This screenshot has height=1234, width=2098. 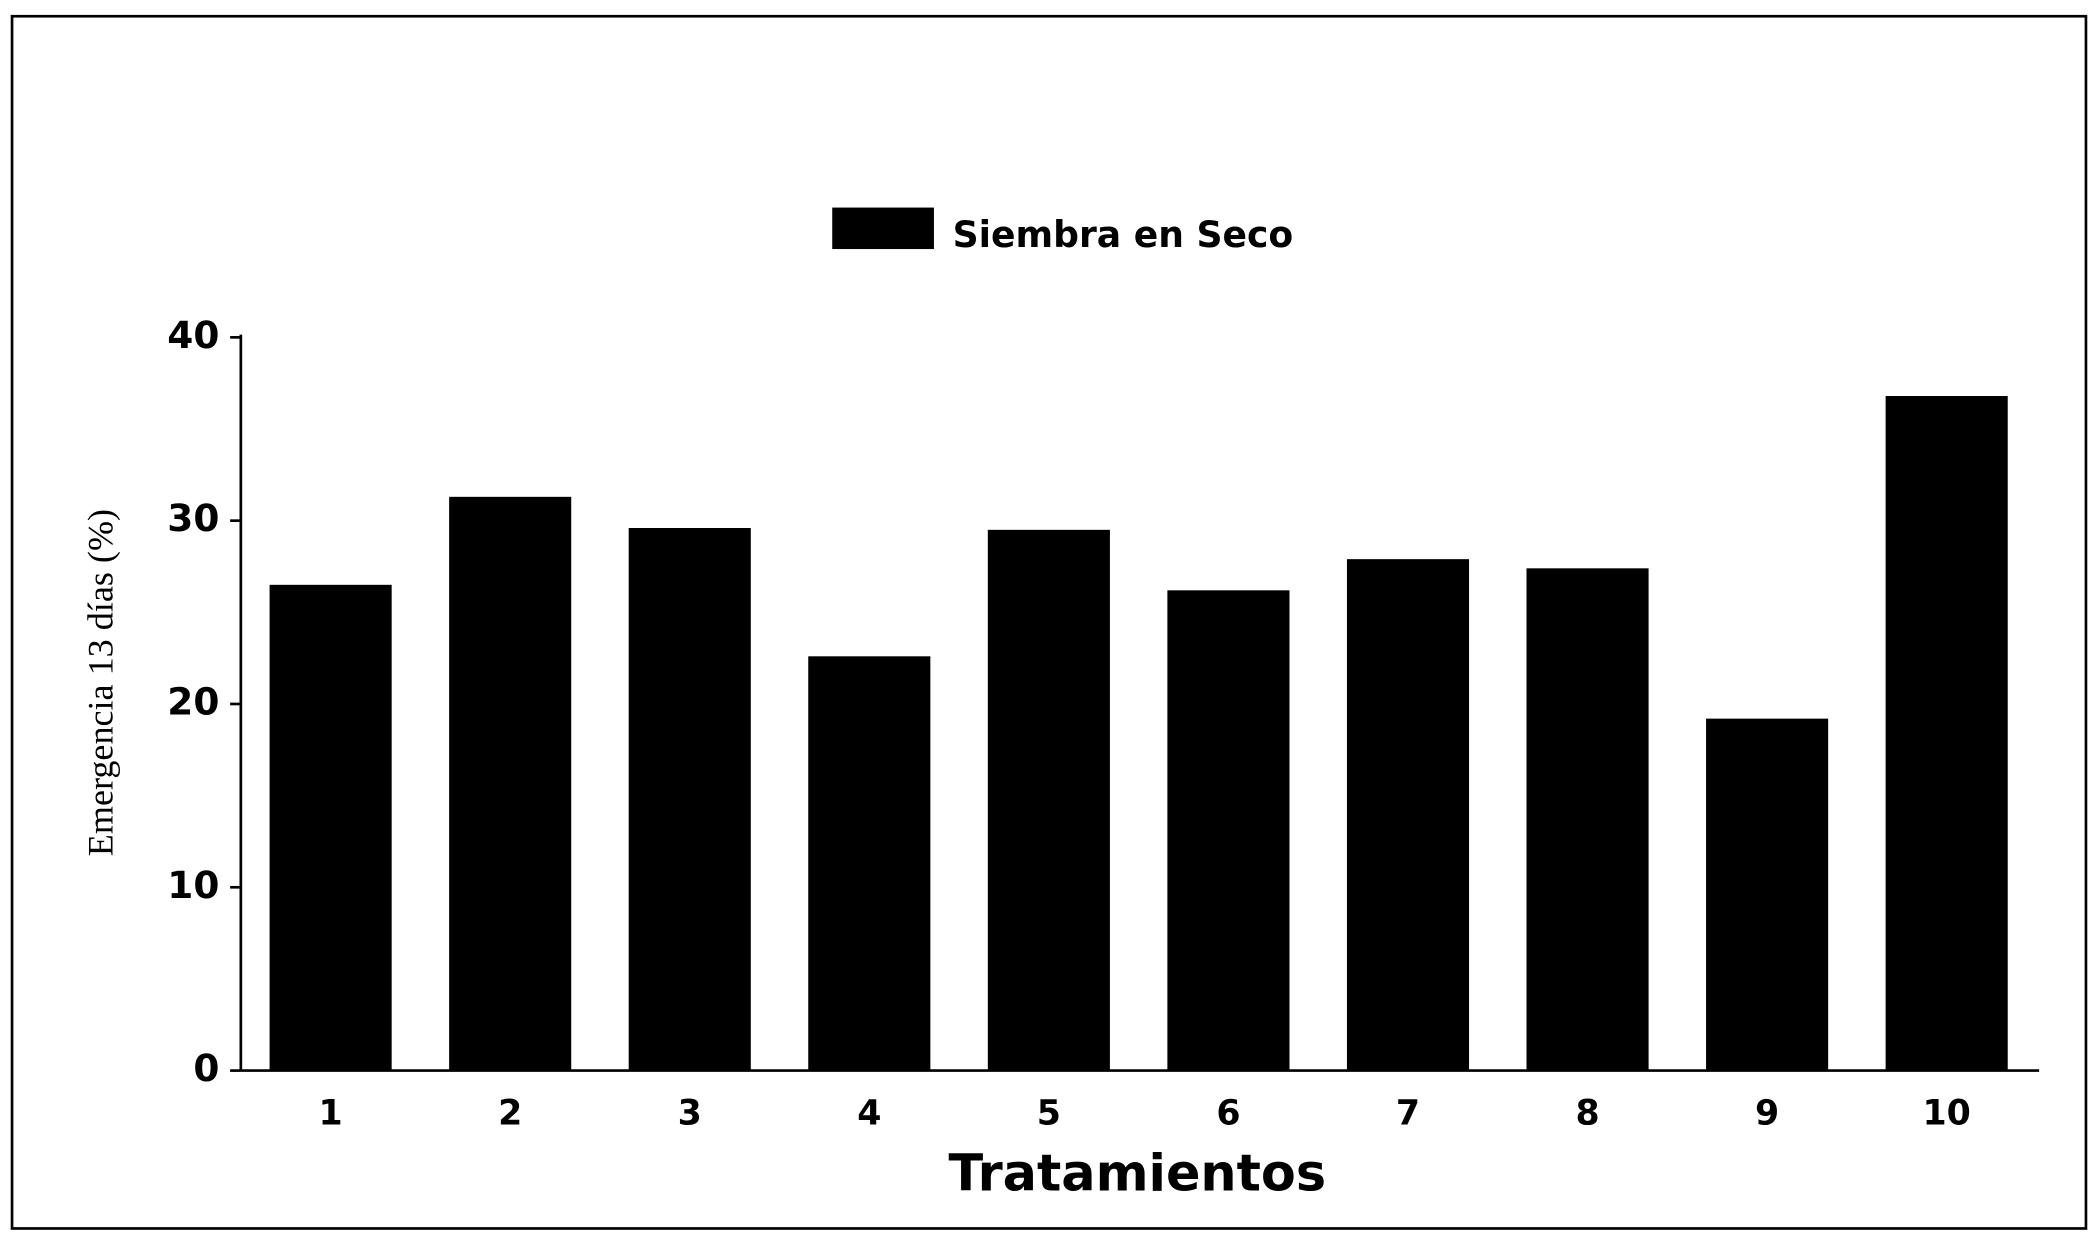 What do you see at coordinates (1123, 234) in the screenshot?
I see `legend-label: Siembra en Seco` at bounding box center [1123, 234].